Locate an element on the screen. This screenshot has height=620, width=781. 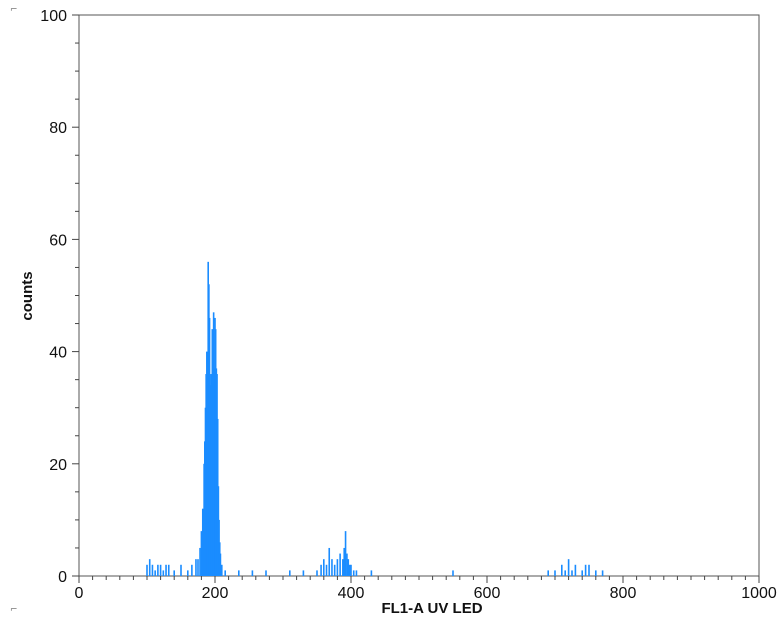
corner-mark-bottom: ⌐ is located at coordinates (14, 610).